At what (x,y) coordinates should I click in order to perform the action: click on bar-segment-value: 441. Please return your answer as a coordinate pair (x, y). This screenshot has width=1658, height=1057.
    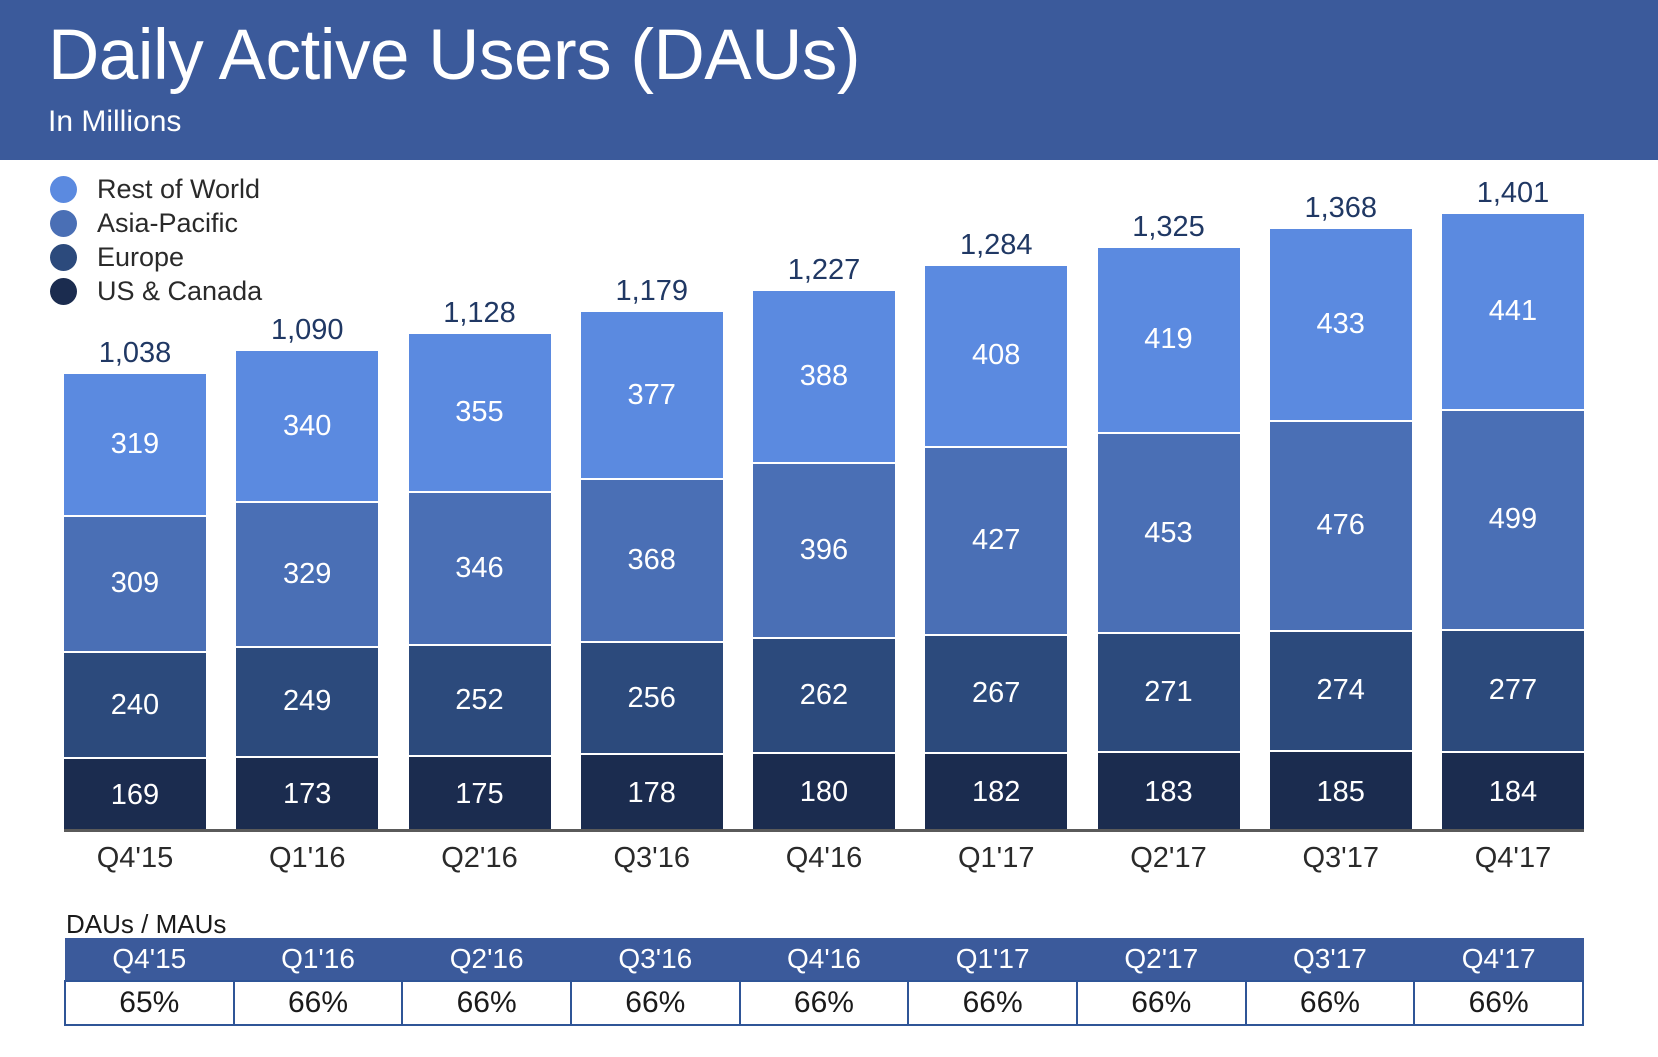
    Looking at the image, I should click on (1513, 310).